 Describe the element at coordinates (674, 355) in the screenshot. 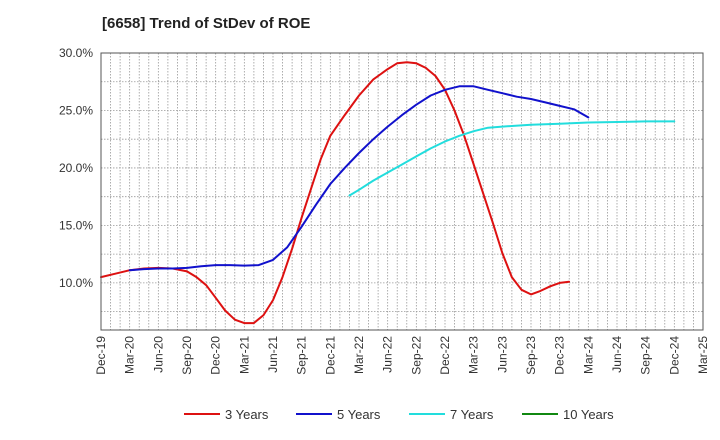

I see `x-tick-label: Dec-24` at that location.